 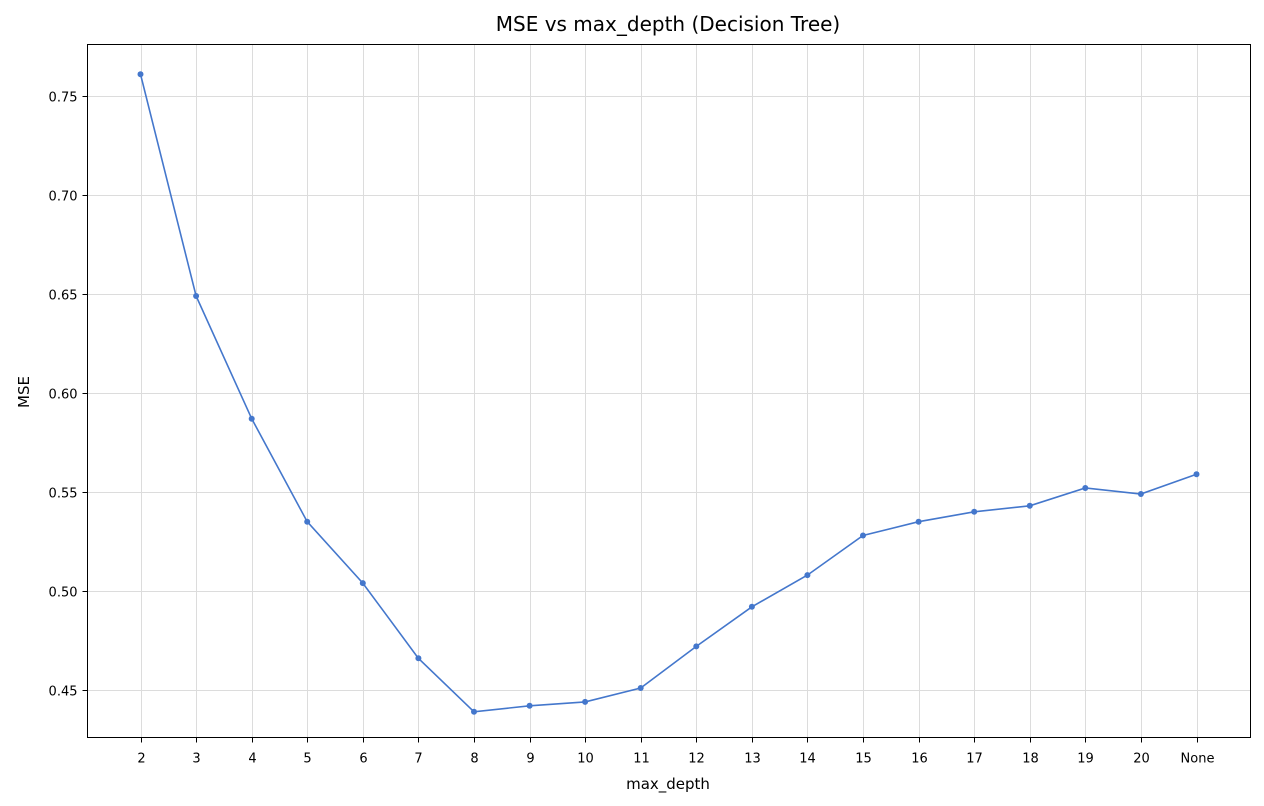 What do you see at coordinates (1141, 759) in the screenshot?
I see `x-tick-label: 20` at bounding box center [1141, 759].